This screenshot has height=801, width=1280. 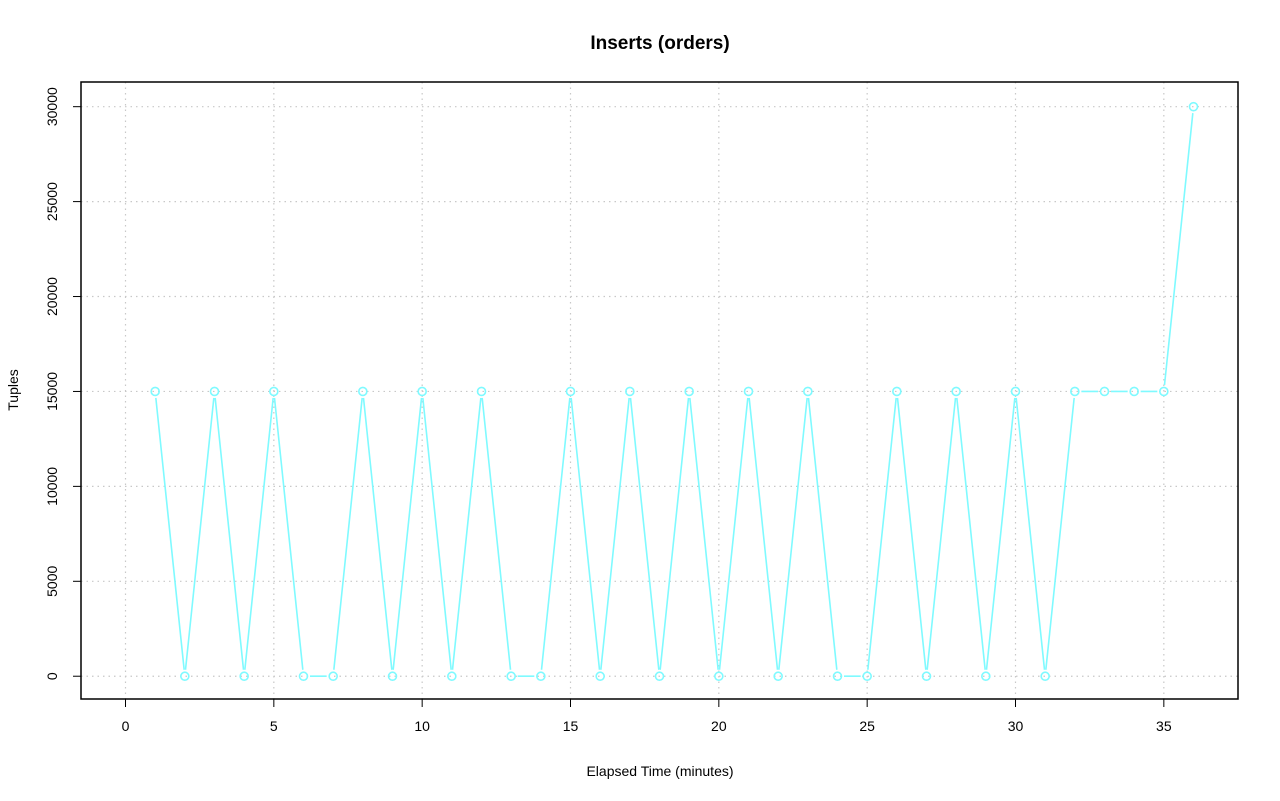 What do you see at coordinates (52, 581) in the screenshot?
I see `y-tick-label-1: 5000` at bounding box center [52, 581].